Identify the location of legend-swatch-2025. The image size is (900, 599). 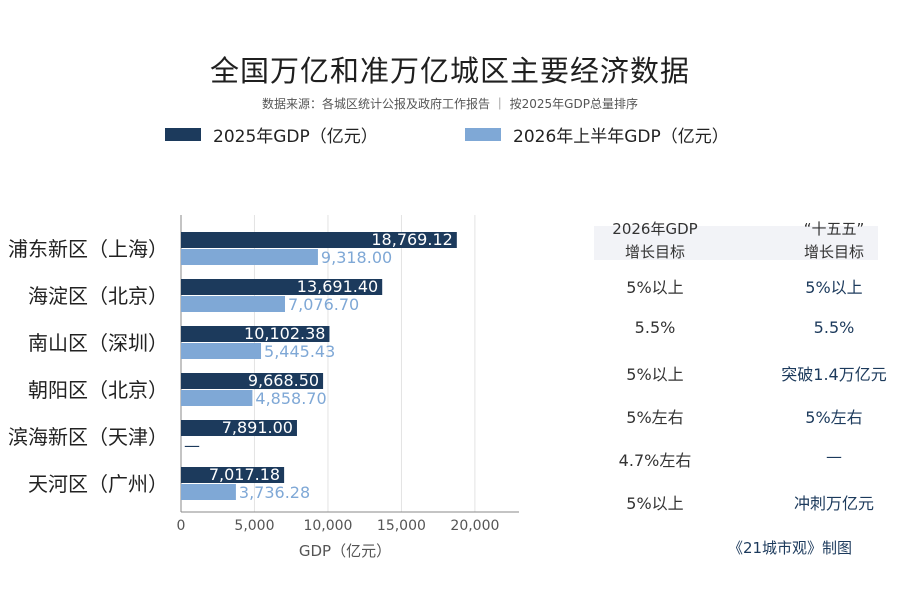
(183, 134).